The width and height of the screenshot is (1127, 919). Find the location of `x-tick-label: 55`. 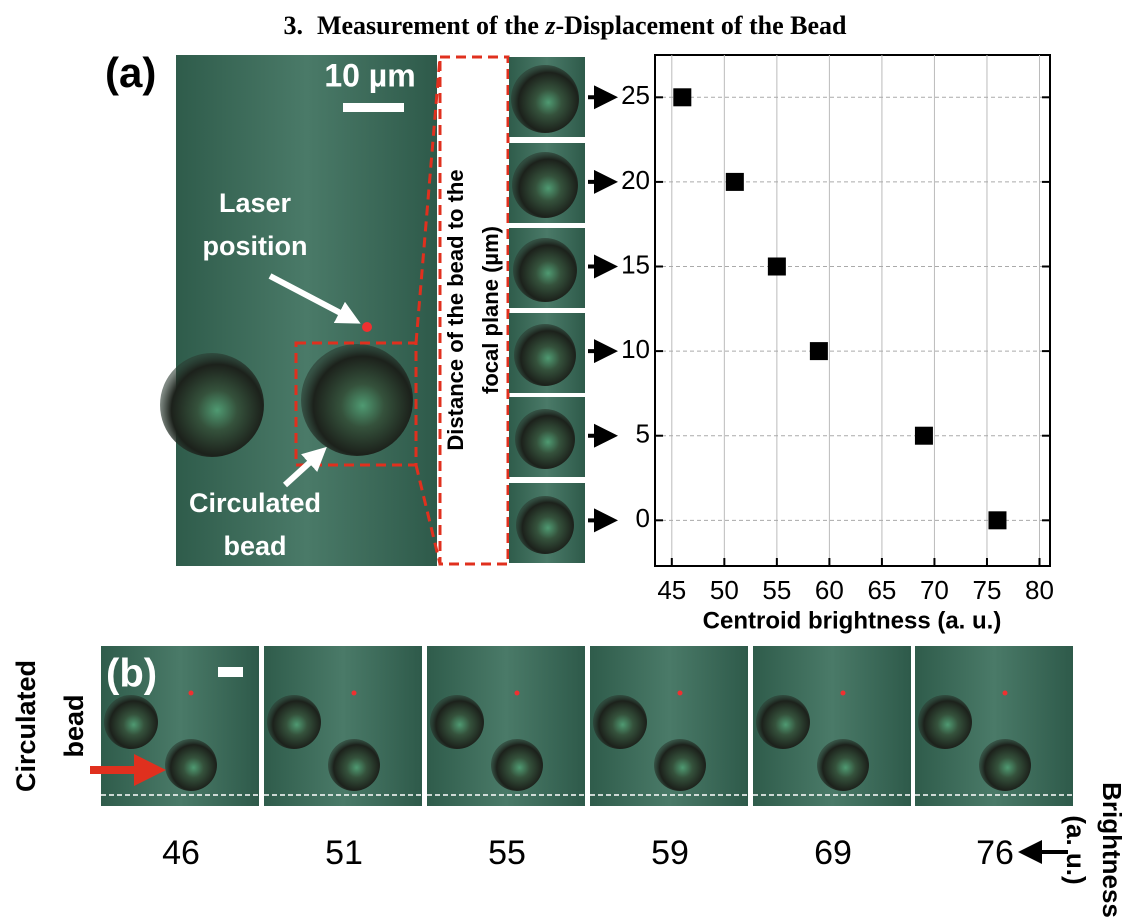

x-tick-label: 55 is located at coordinates (776, 590).